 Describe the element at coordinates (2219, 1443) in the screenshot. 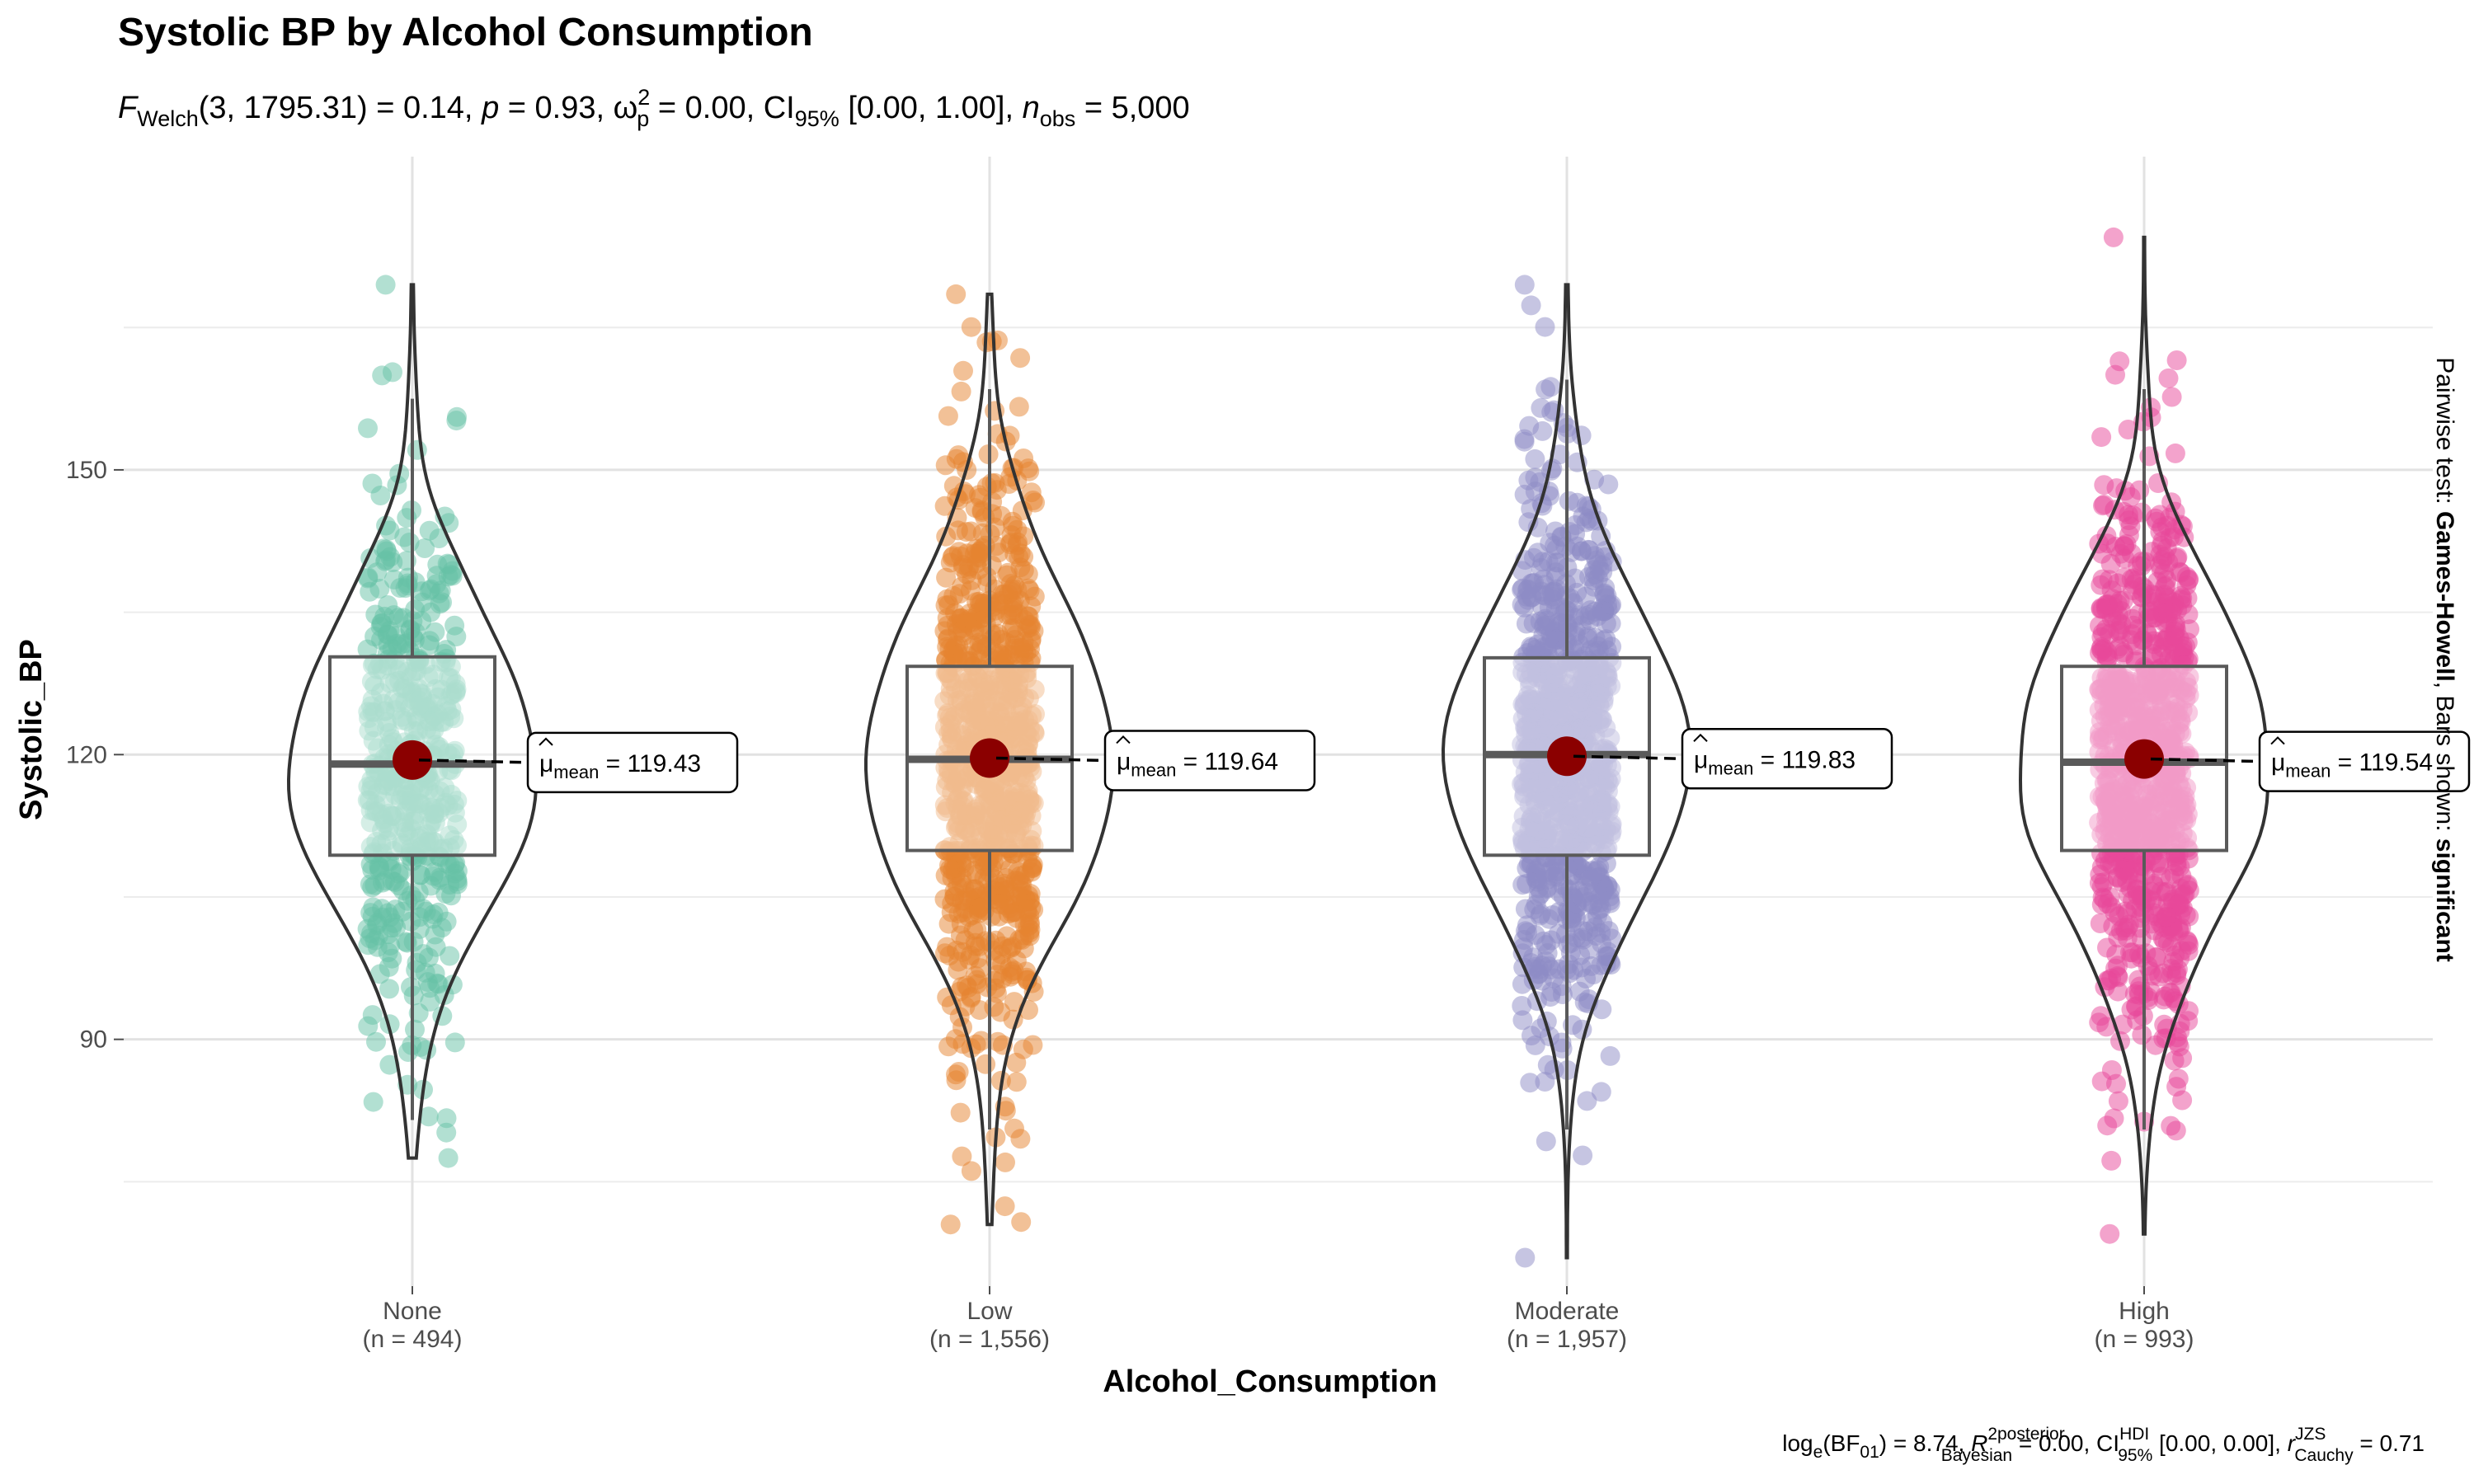

I see `caption-ci-value: [0.00, 0.00],` at that location.